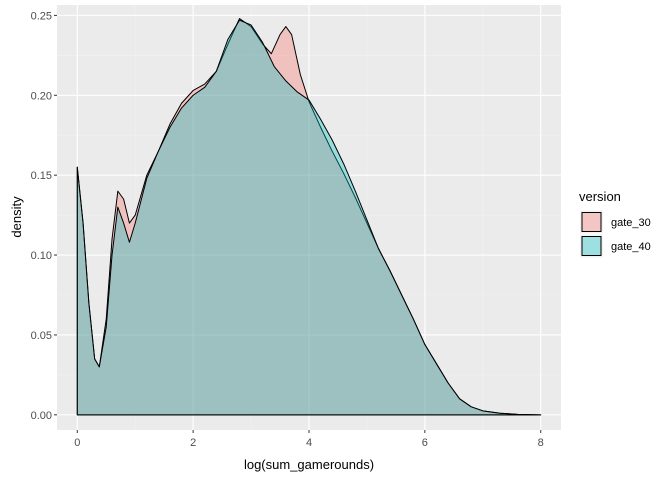 This screenshot has height=480, width=672. I want to click on x-tick-label: 8, so click(541, 443).